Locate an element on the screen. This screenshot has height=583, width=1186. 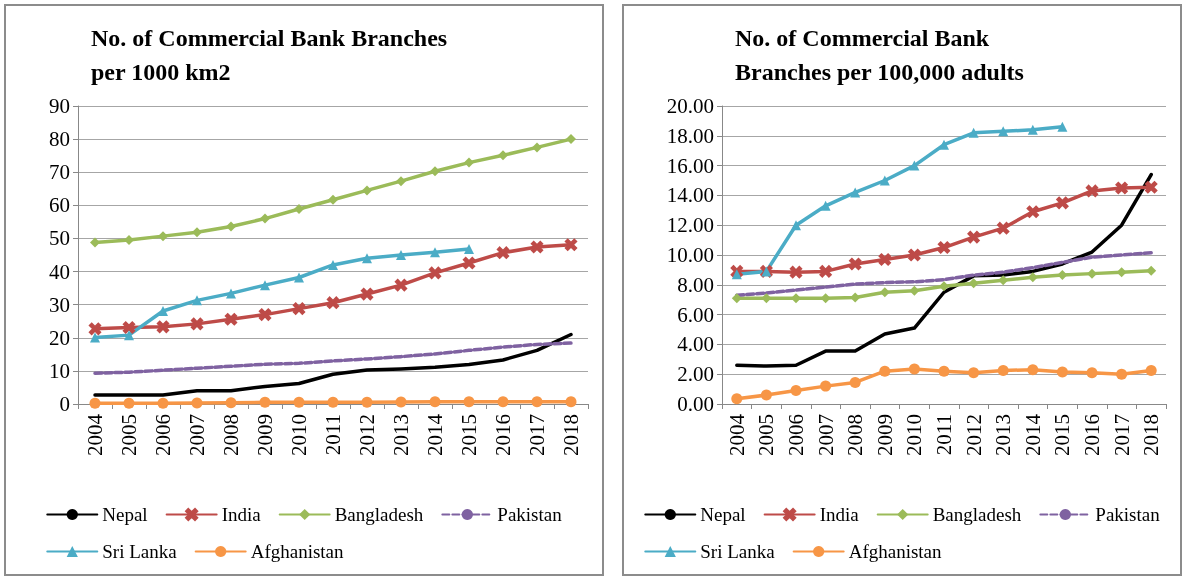
chart-title: No. of Commercial Bank Branches per 1000 km2 is located at coordinates (272, 55).